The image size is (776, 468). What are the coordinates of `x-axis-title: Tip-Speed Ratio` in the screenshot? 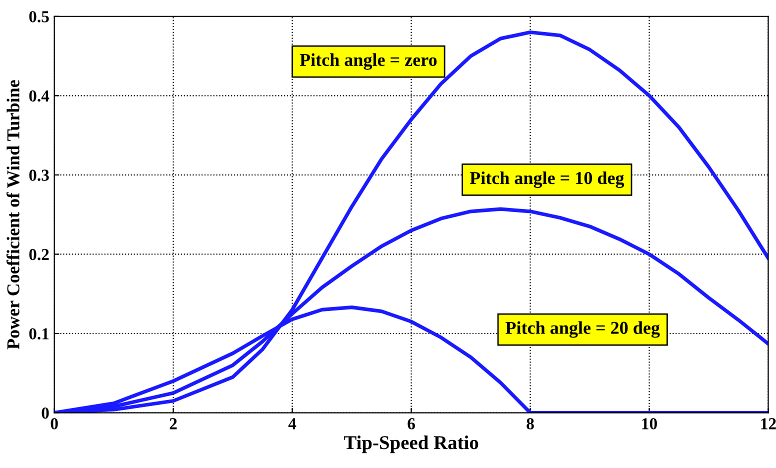 It's located at (411, 445).